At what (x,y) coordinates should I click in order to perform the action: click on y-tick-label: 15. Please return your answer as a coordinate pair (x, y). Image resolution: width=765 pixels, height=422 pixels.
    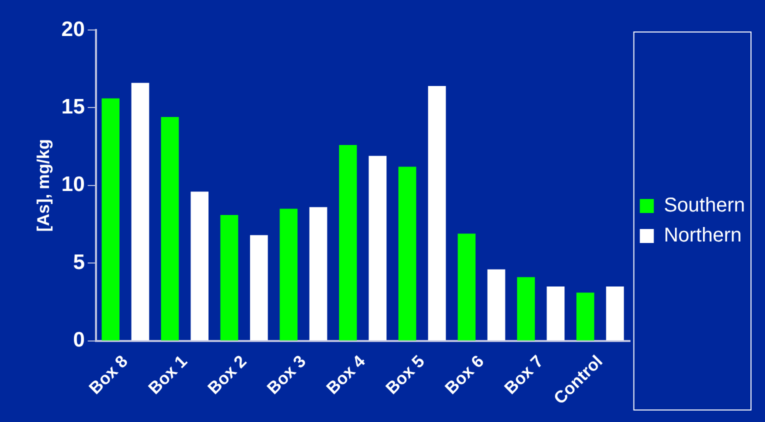
    Looking at the image, I should click on (73, 107).